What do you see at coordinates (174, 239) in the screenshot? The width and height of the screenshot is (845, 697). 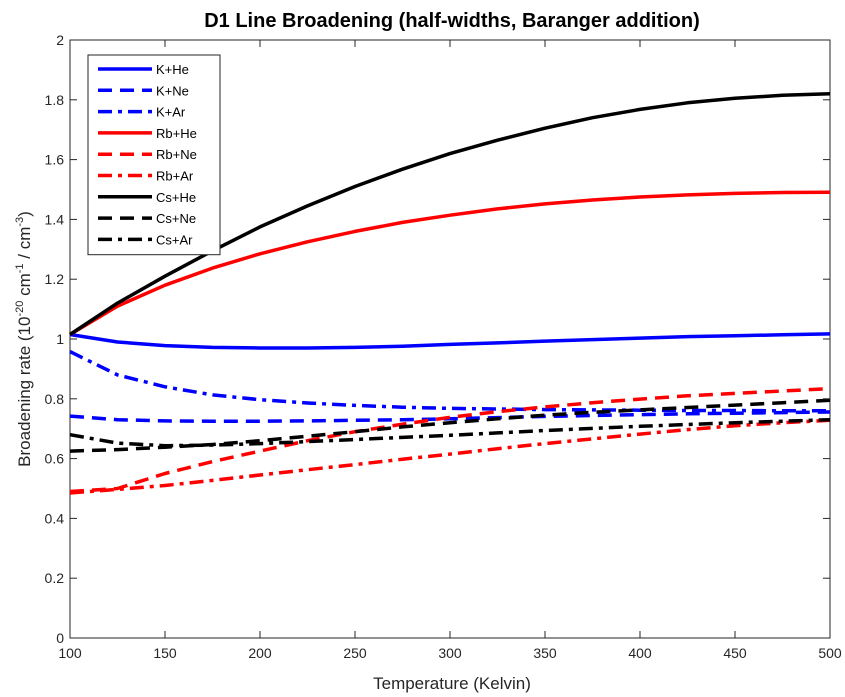 I see `legend-label: Cs+Ar` at bounding box center [174, 239].